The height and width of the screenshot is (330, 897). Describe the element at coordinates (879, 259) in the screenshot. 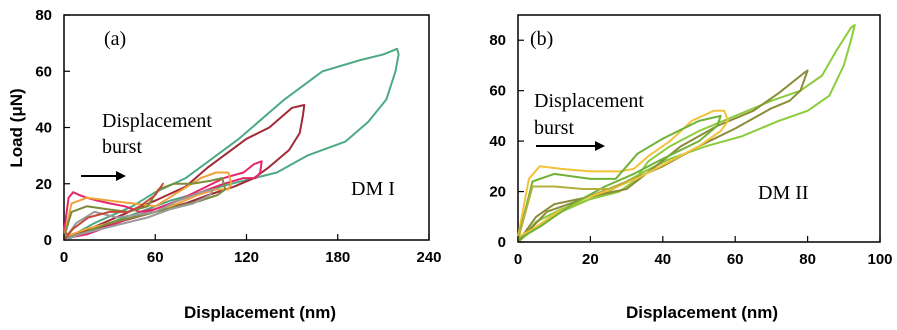

I see `chart-b-x-tick-label: 100` at that location.